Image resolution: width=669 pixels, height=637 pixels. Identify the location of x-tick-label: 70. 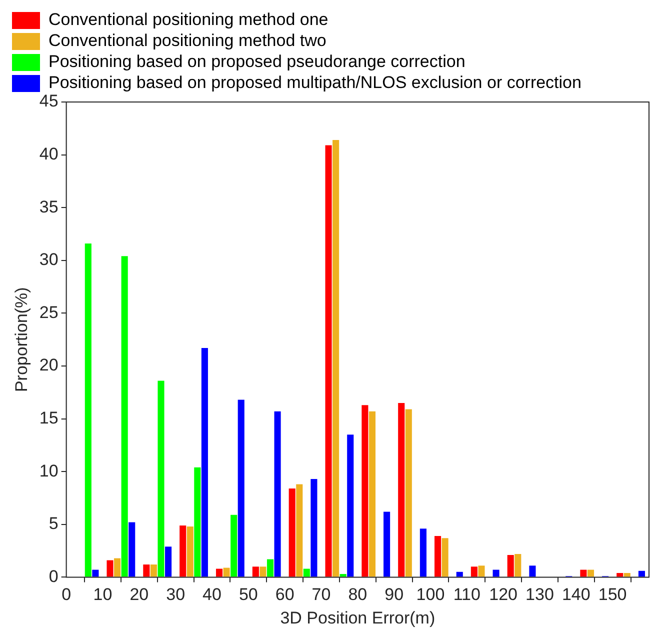
(321, 594).